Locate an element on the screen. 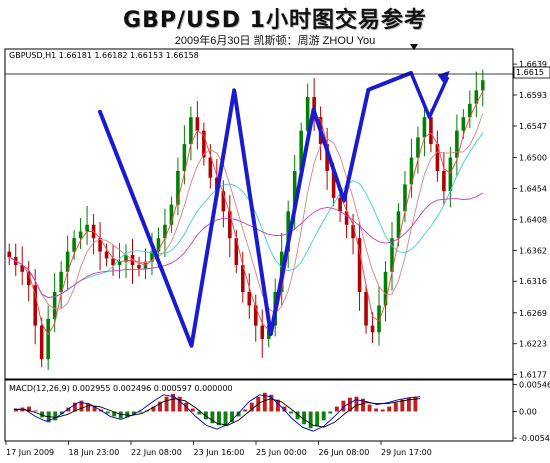 The width and height of the screenshot is (550, 463). chart-title: GBP/USD 1小时图交易参考 is located at coordinates (275, 20).